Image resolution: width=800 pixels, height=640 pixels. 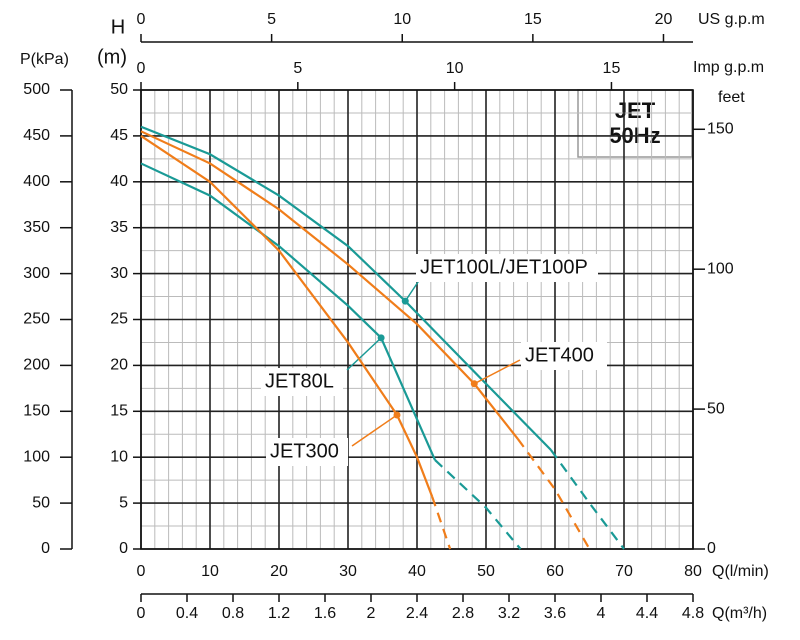 I want to click on x-tick-label: 50, so click(x=486, y=571).